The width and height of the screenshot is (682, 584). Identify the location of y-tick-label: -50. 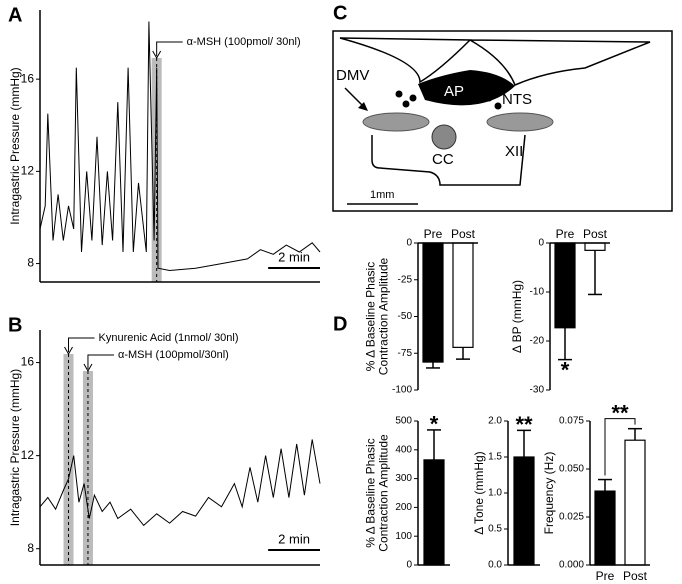
(405, 316).